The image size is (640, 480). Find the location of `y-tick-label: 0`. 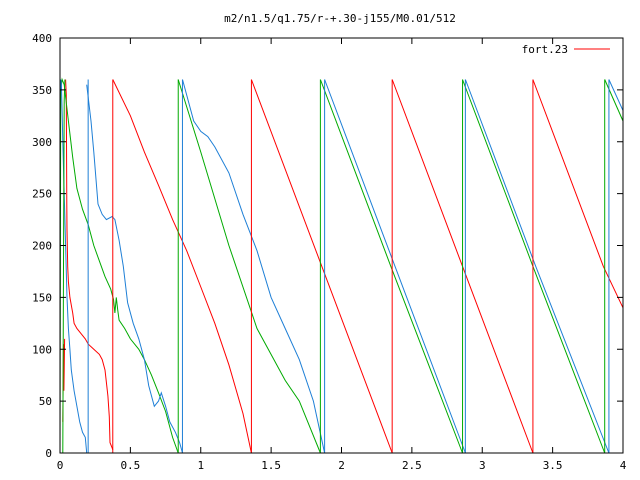

y-tick-label: 0 is located at coordinates (48, 453).